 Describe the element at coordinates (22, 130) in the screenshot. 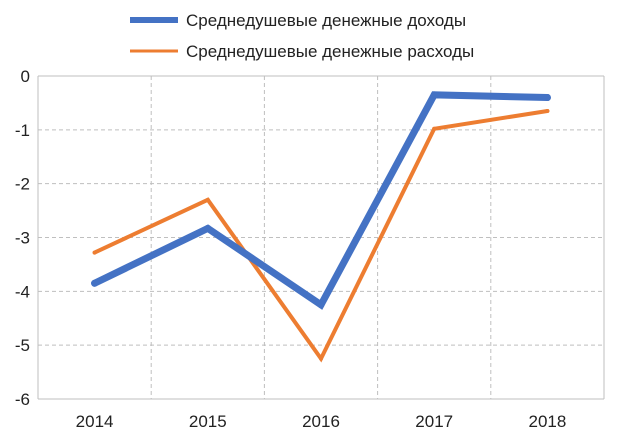

I see `y-tick-label: -1` at that location.